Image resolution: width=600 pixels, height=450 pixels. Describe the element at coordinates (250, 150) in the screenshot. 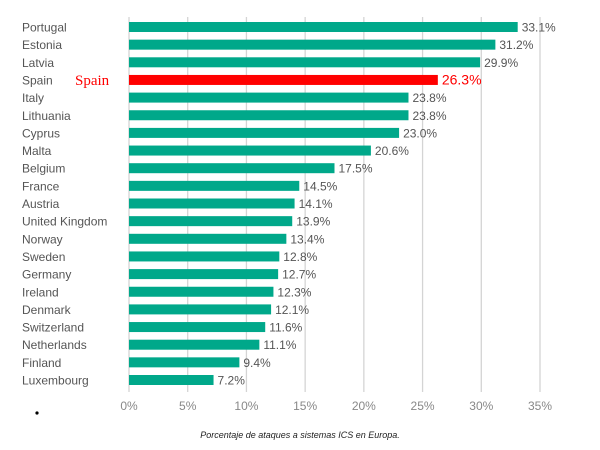

I see `bar-malta` at that location.